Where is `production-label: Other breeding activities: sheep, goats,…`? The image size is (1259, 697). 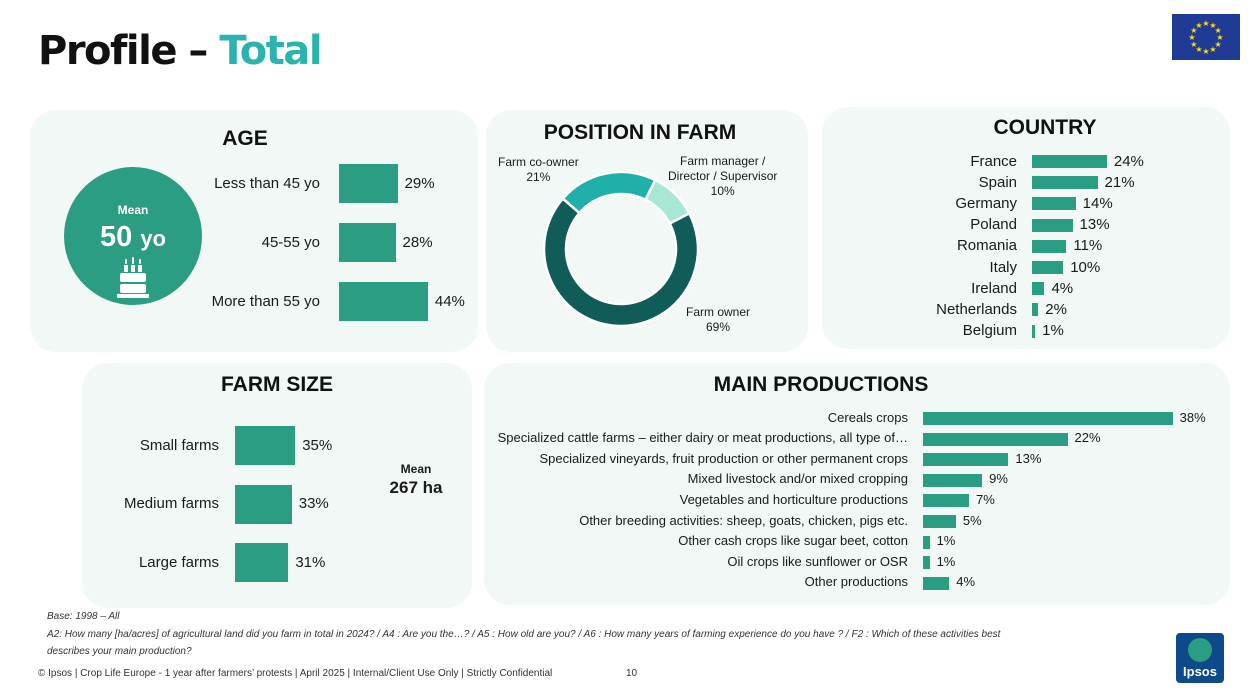 production-label: Other breeding activities: sheep, goats,… is located at coordinates (743, 520).